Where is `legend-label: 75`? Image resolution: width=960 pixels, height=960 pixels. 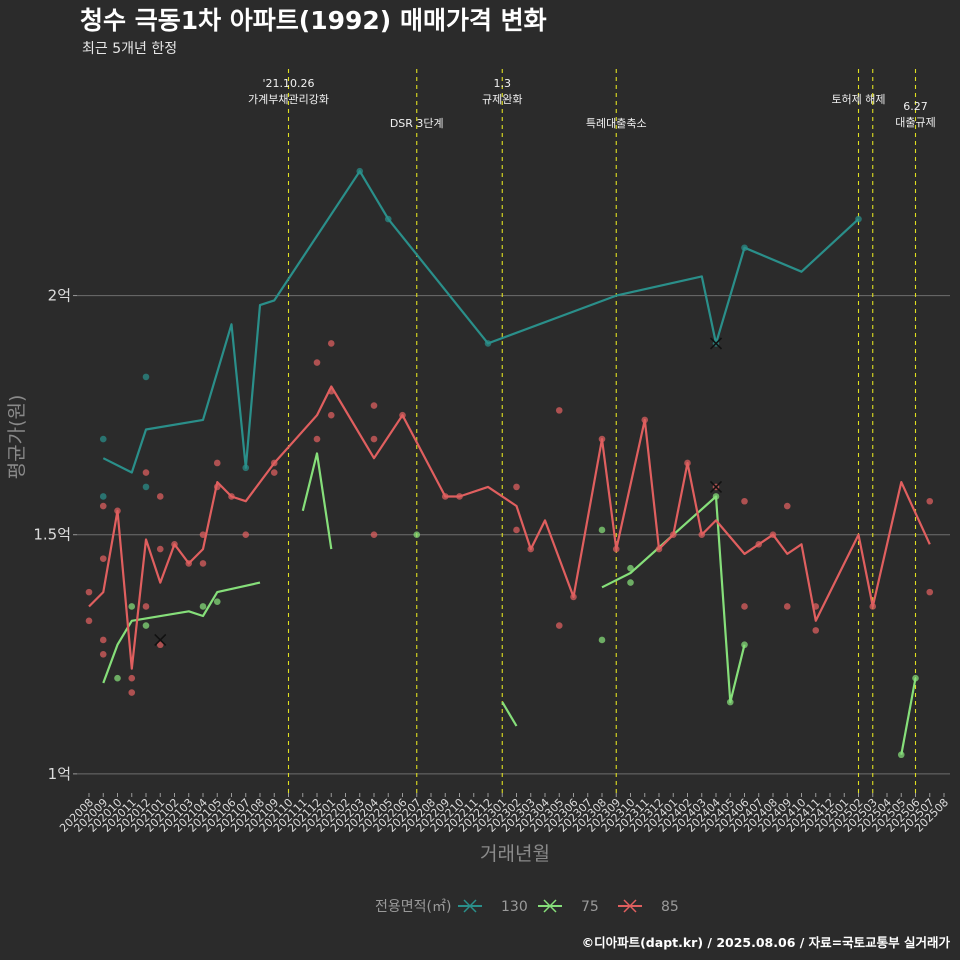 legend-label: 75 is located at coordinates (590, 907).